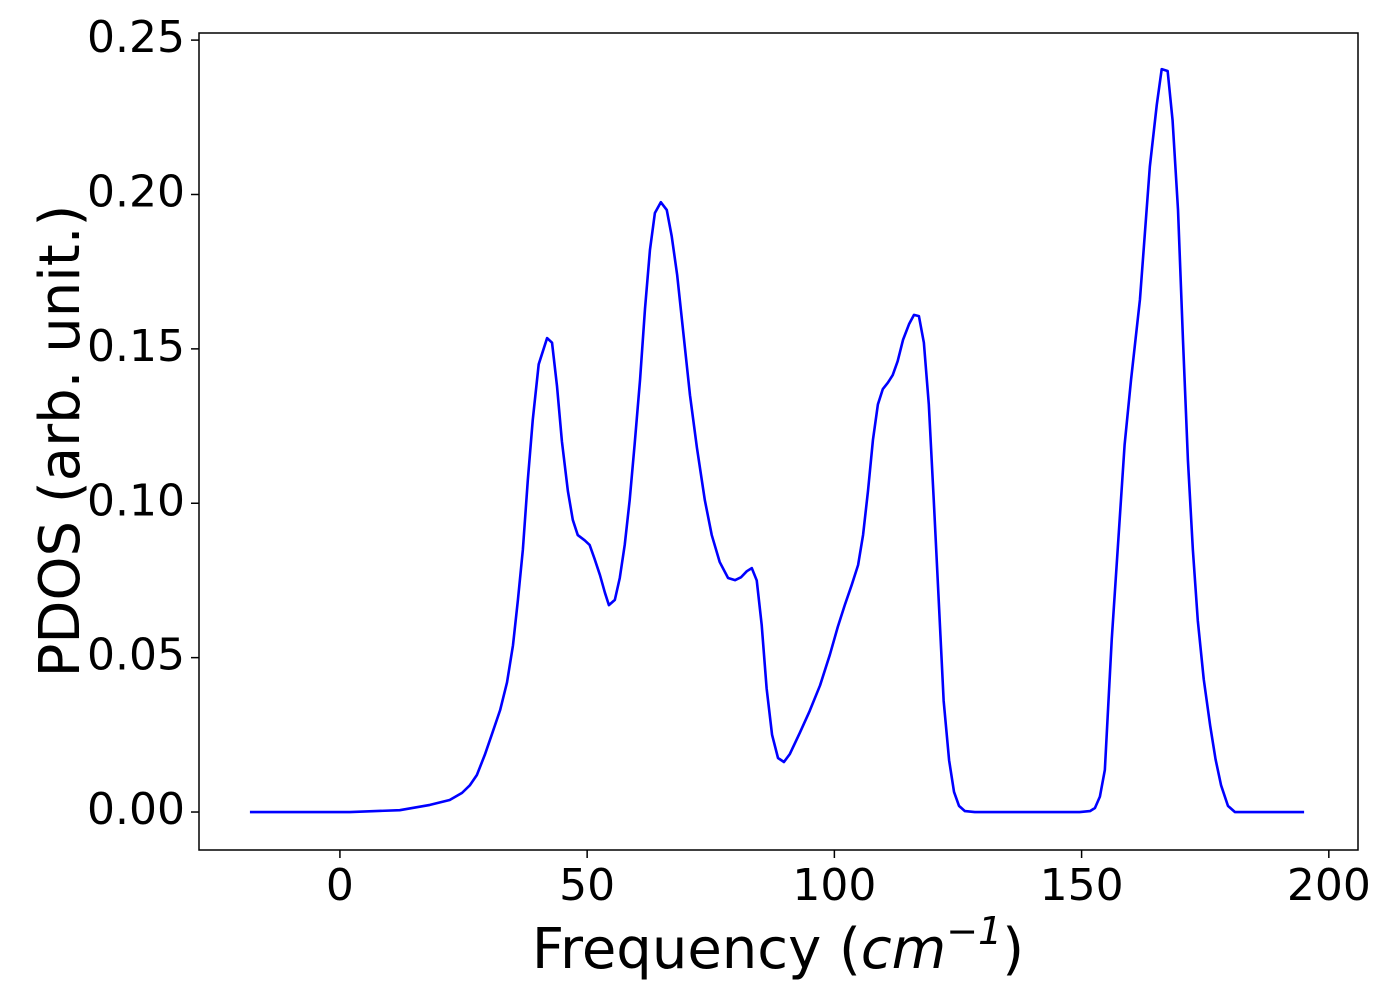  What do you see at coordinates (1082, 885) in the screenshot?
I see `x-tick-label: 150` at bounding box center [1082, 885].